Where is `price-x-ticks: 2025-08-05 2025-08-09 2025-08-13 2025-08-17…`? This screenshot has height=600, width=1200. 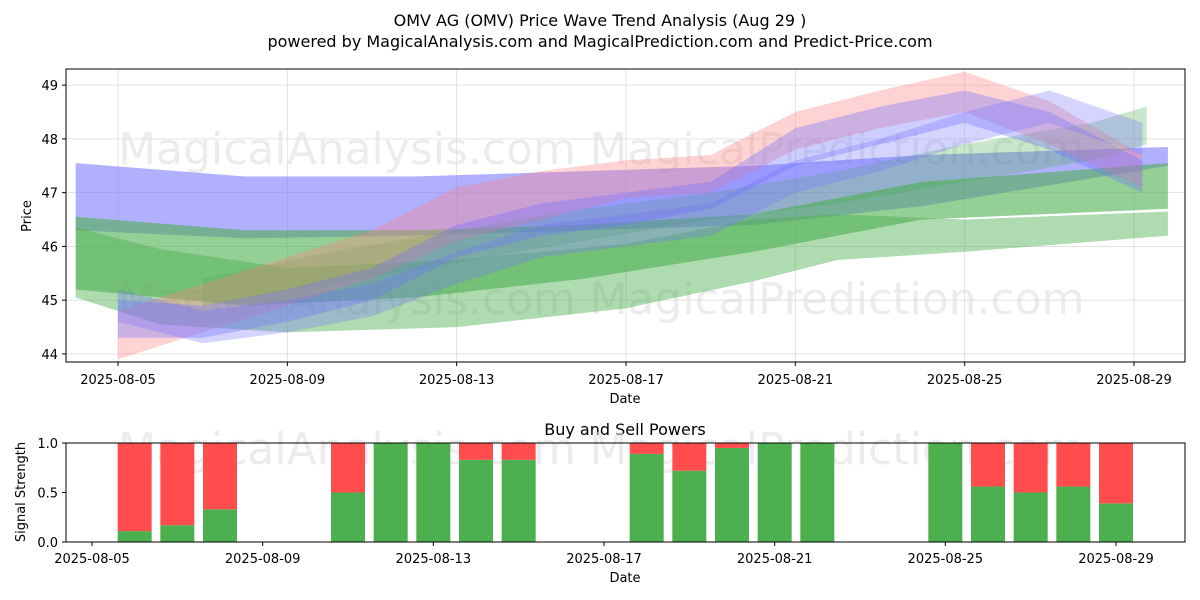
price-x-ticks: 2025-08-05 2025-08-09 2025-08-13 2025-08-17… is located at coordinates (626, 375).